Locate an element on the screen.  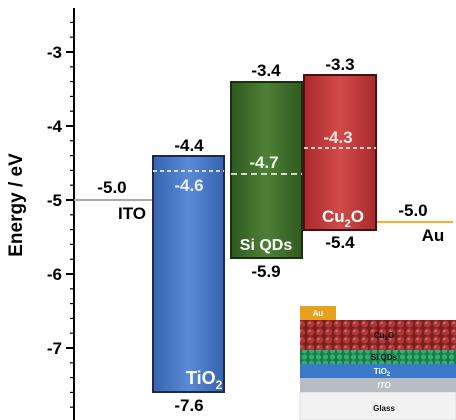
siqd-band-box is located at coordinates (266, 170).